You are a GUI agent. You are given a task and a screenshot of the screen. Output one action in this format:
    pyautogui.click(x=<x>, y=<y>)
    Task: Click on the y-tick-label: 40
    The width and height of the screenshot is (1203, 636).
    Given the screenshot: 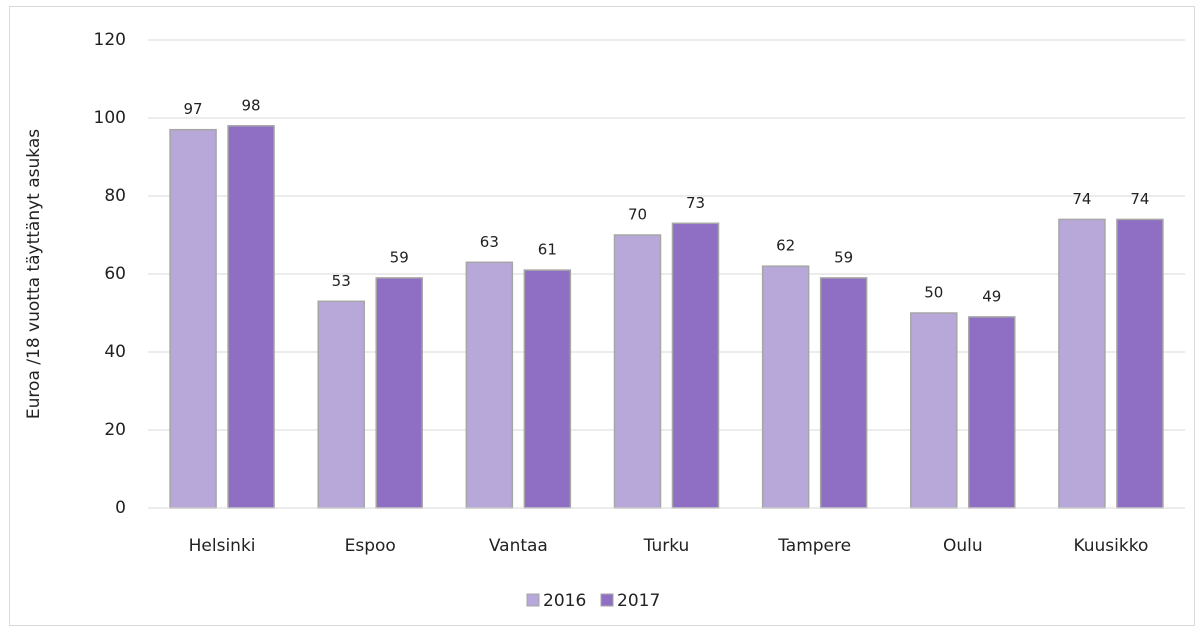 What is the action you would take?
    pyautogui.click(x=115, y=352)
    